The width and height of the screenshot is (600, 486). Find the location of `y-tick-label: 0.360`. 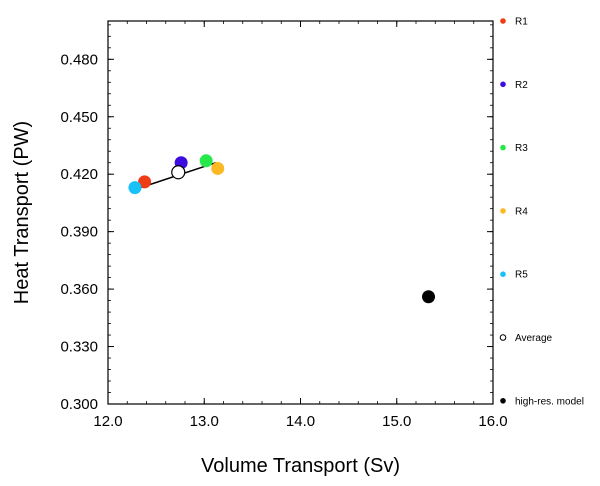

y-tick-label: 0.360 is located at coordinates (79, 289).